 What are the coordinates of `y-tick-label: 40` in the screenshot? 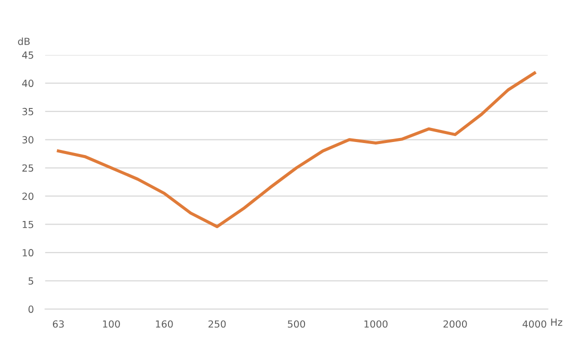 It's located at (28, 84).